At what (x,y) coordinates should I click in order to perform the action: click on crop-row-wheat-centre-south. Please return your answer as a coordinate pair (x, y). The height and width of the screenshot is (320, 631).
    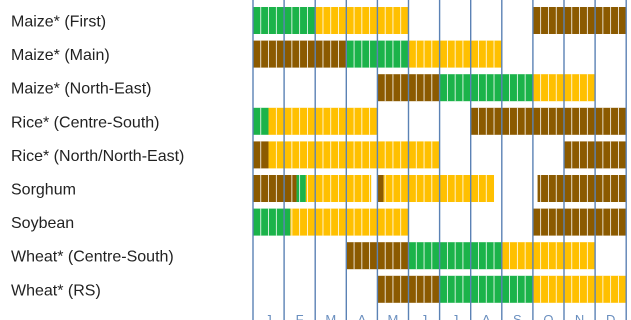
    Looking at the image, I should click on (471, 256).